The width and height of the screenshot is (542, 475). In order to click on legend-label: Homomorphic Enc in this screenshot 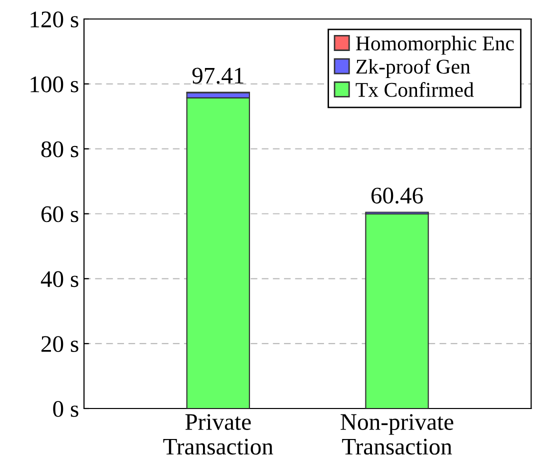, I will do `click(435, 45)`.